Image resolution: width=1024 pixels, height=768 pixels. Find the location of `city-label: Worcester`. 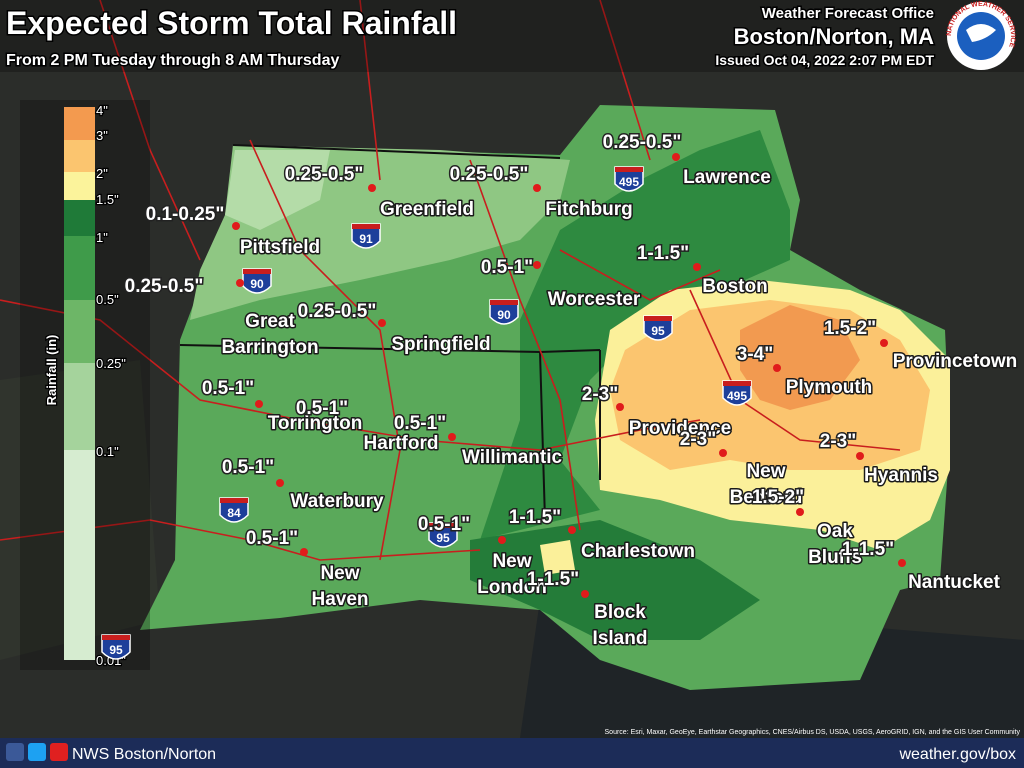

city-label: Worcester is located at coordinates (594, 299).